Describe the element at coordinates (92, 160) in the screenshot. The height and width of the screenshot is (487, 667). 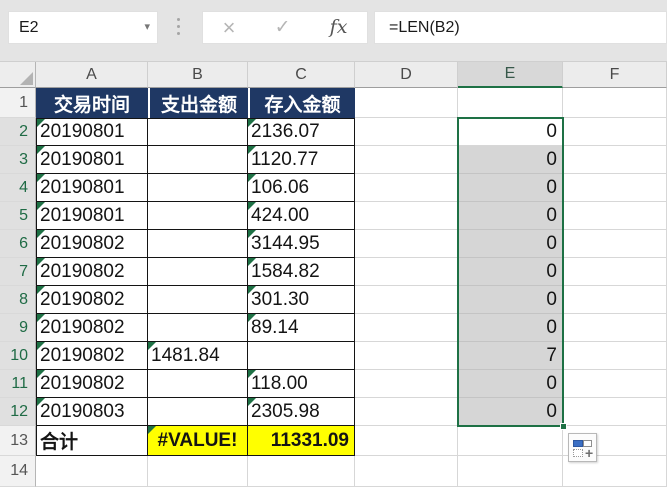
I see `cell-A3: 20190801` at that location.